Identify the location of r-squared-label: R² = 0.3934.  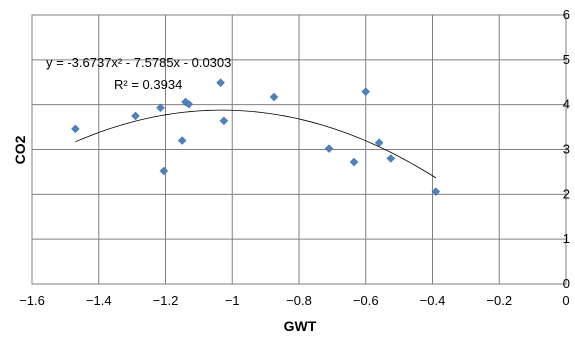
(148, 84).